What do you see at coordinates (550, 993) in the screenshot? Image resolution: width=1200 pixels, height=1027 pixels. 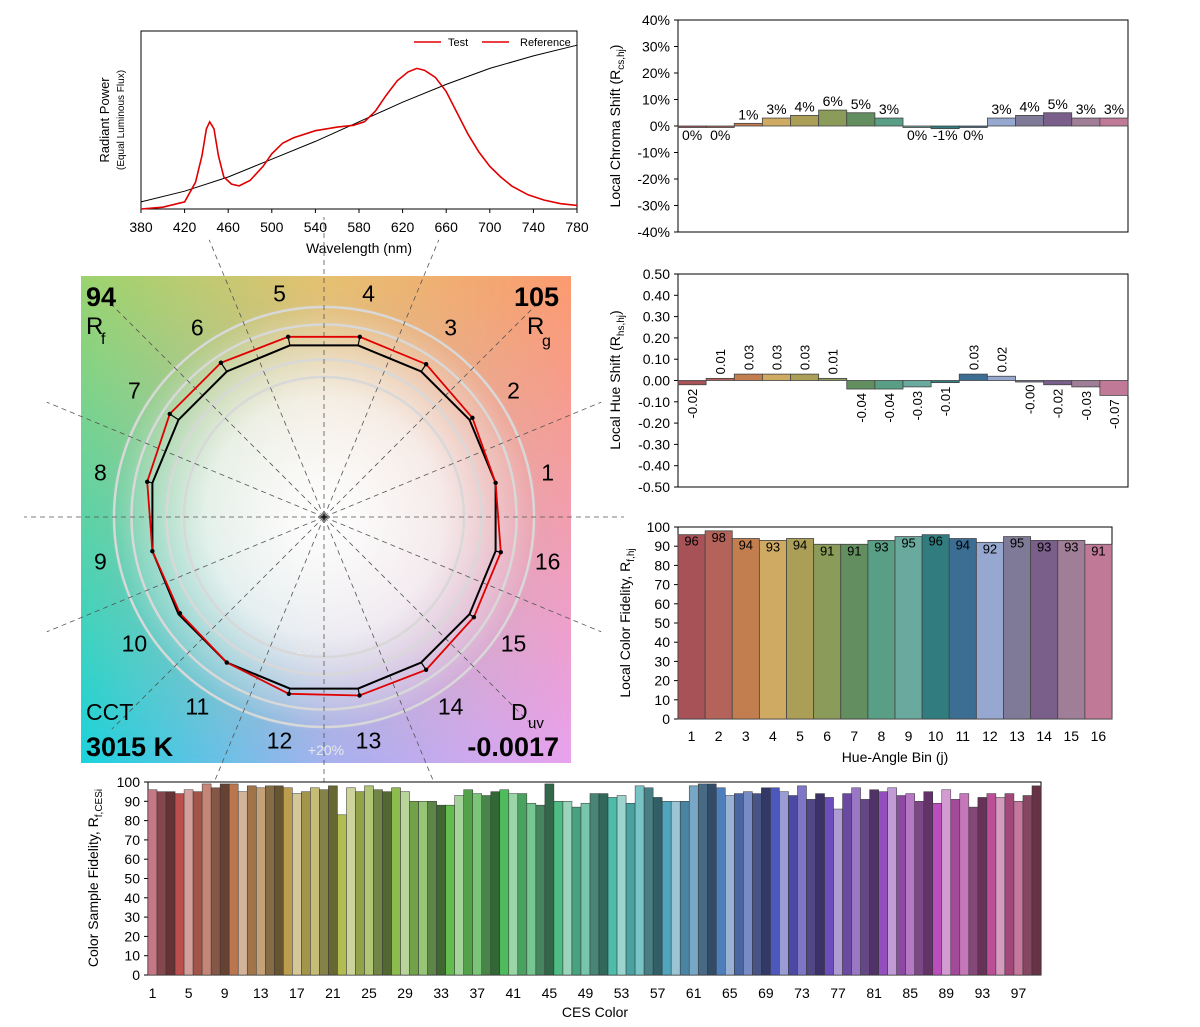 I see `sf-x-tick-label: 45` at bounding box center [550, 993].